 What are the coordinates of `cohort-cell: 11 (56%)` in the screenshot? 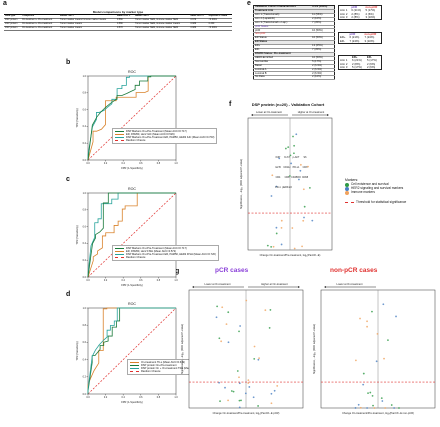 It's located at (323, 15).